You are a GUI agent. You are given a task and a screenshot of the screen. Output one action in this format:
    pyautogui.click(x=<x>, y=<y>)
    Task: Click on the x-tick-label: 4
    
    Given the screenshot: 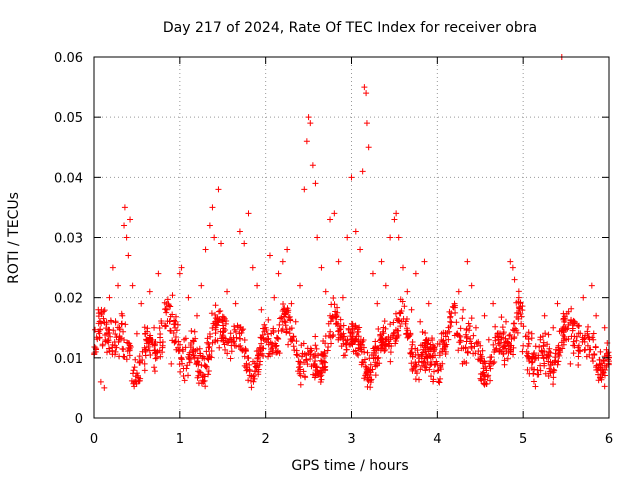 What is the action you would take?
    pyautogui.click(x=437, y=439)
    